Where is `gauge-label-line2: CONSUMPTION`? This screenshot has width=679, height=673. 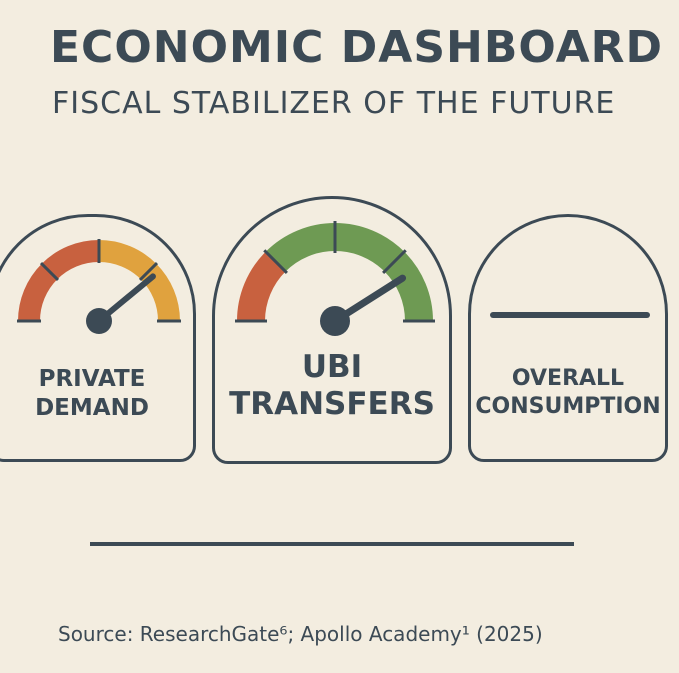 gauge-label-line2: CONSUMPTION is located at coordinates (568, 406).